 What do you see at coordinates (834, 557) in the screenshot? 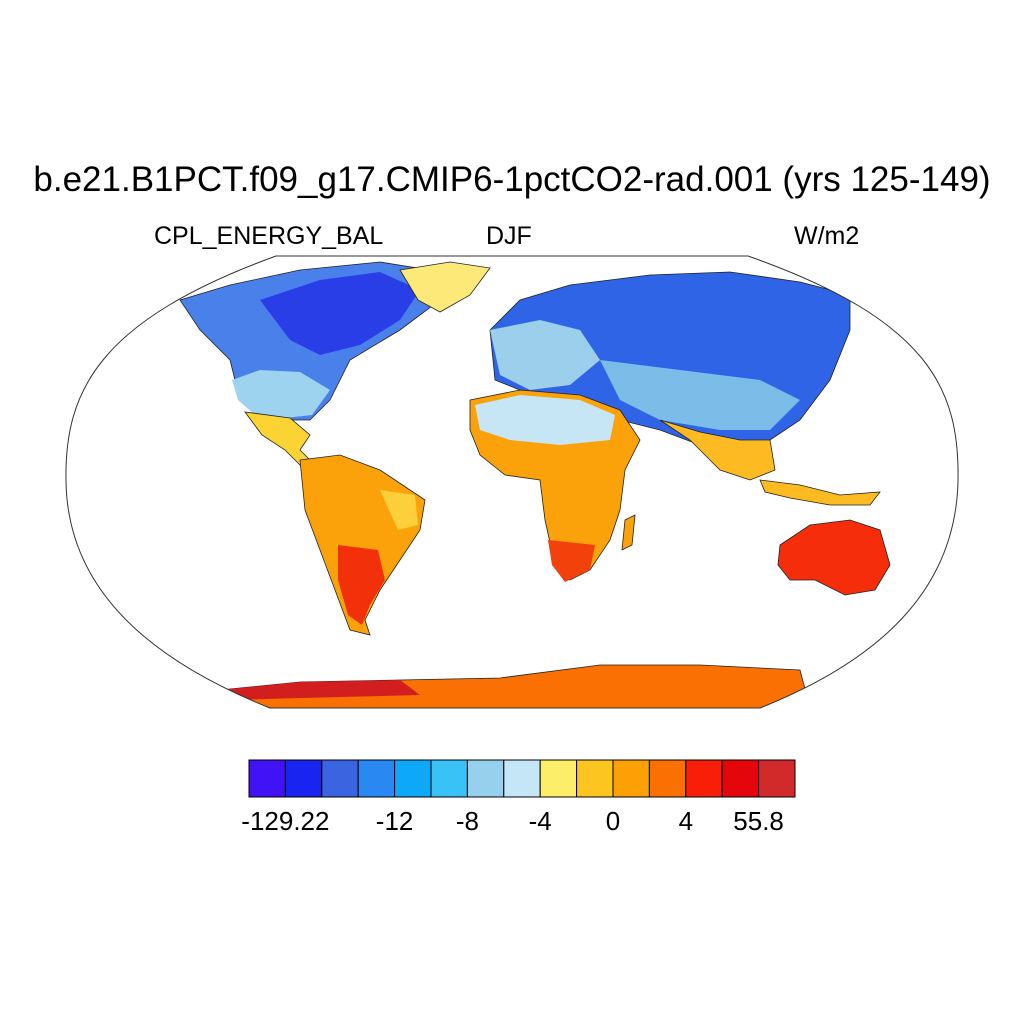
I see `australia-shape` at bounding box center [834, 557].